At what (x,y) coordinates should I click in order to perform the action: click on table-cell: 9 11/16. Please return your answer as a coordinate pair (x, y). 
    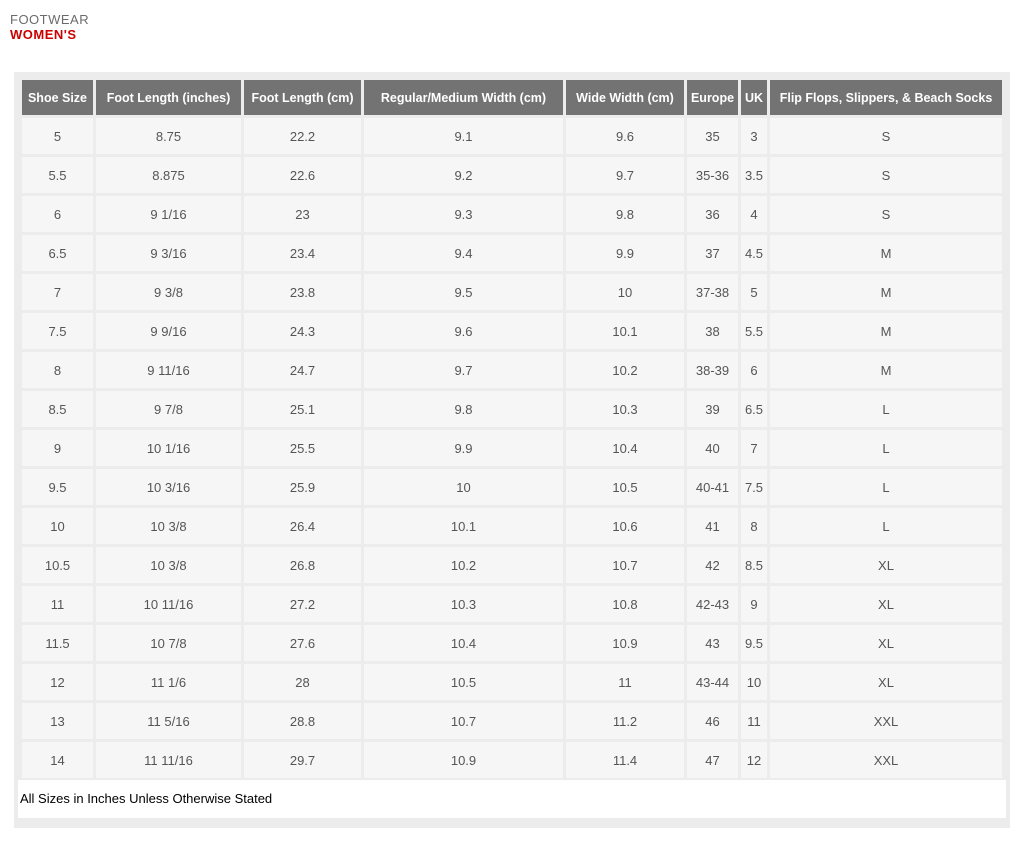
    Looking at the image, I should click on (168, 370).